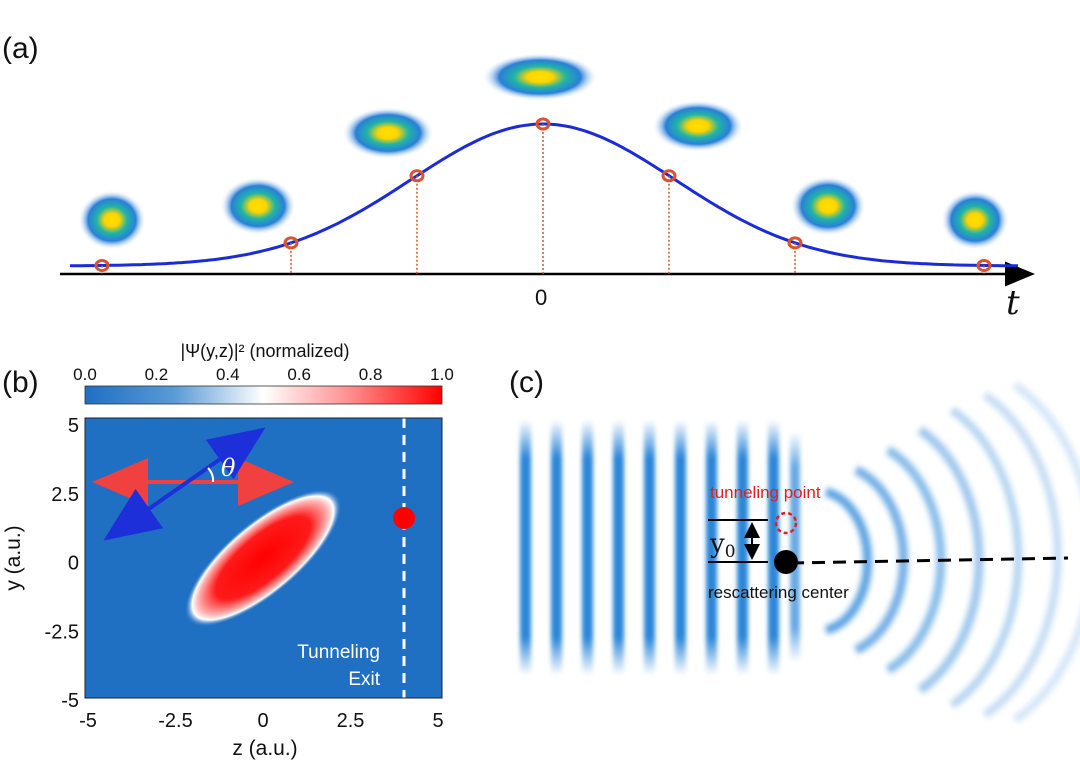 Image resolution: width=1080 pixels, height=763 pixels. I want to click on panel-a-label: (a), so click(20, 48).